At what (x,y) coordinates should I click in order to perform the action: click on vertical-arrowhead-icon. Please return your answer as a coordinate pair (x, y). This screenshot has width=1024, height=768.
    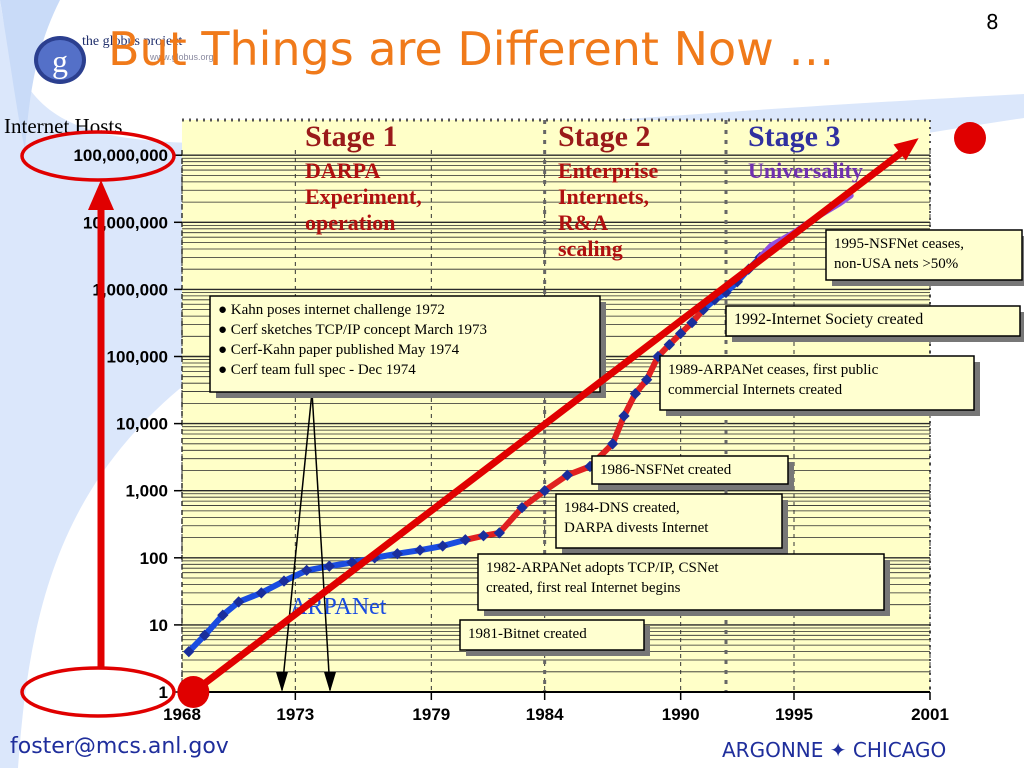
    Looking at the image, I should click on (101, 195).